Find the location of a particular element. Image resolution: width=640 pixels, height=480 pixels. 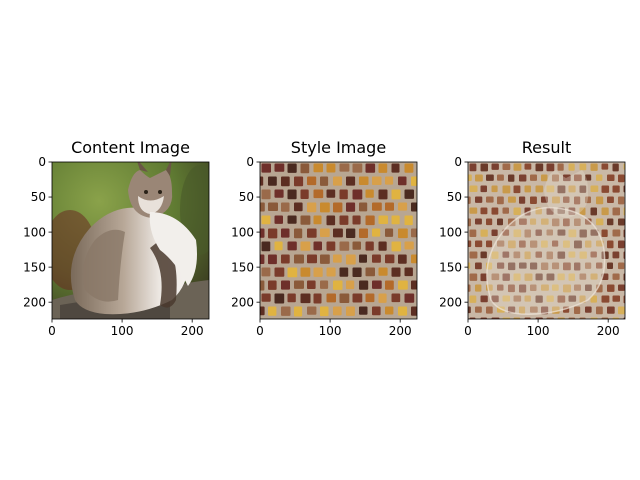

y-tick-label: 200 is located at coordinates (34, 302).